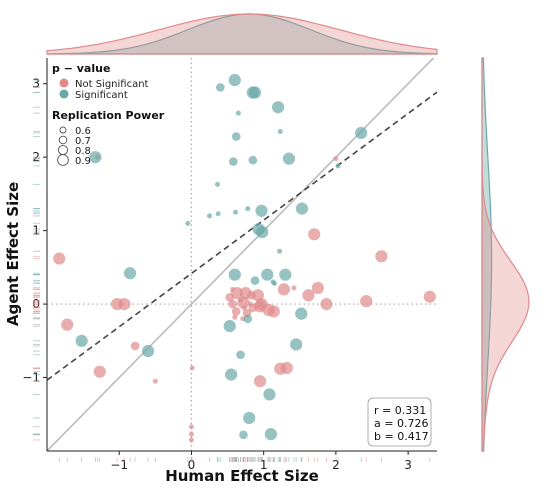 The width and height of the screenshot is (548, 487). I want to click on y-axis-title: Agent Effect Size, so click(13, 254).